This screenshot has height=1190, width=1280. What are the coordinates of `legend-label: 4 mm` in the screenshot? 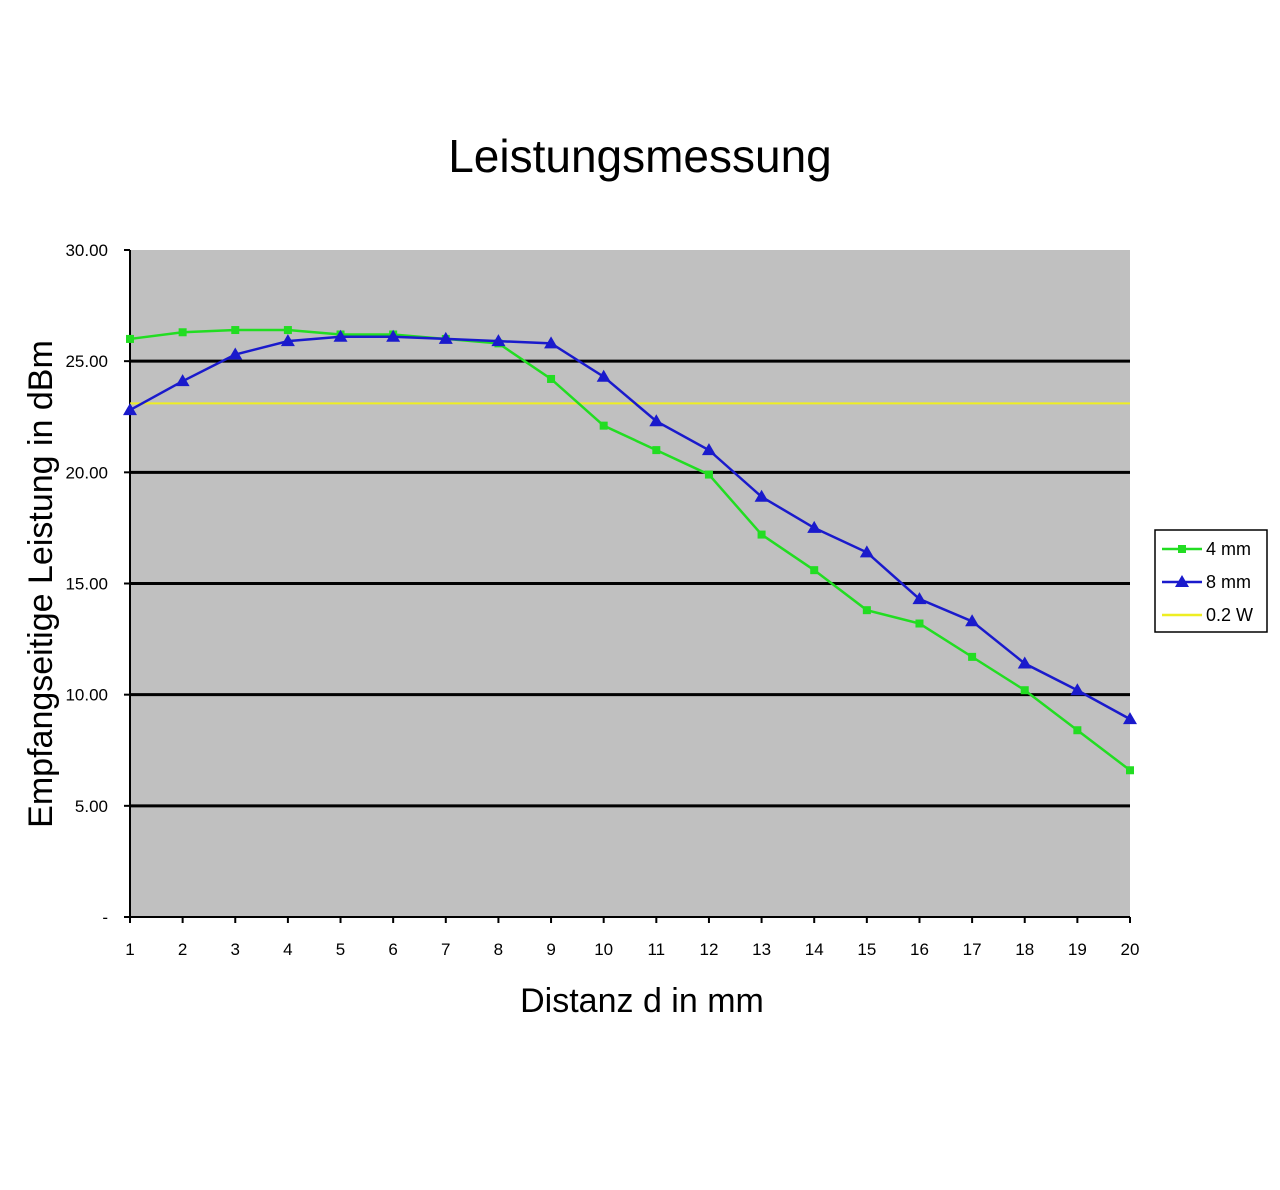 It's located at (1228, 549).